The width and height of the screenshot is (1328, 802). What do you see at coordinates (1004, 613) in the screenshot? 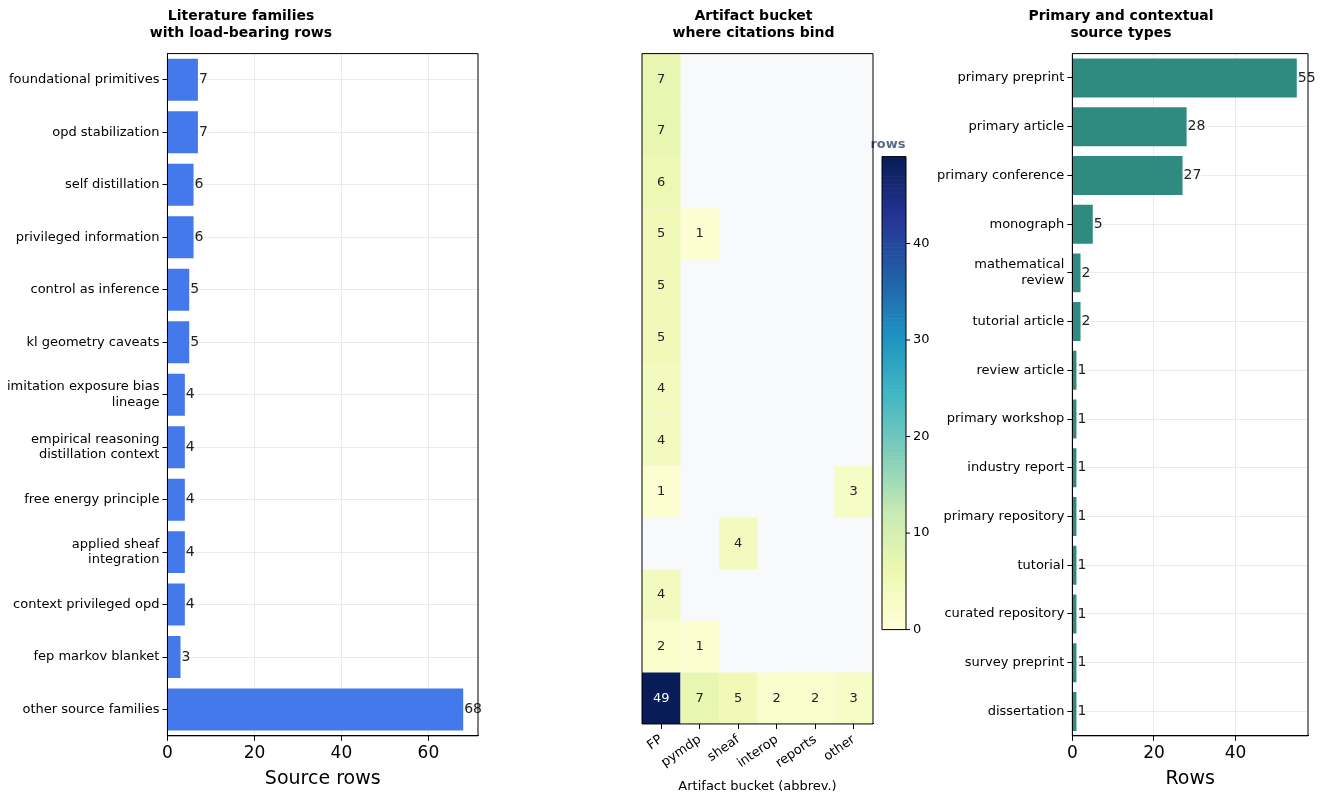
I see `y-tick-label: curated repository` at bounding box center [1004, 613].